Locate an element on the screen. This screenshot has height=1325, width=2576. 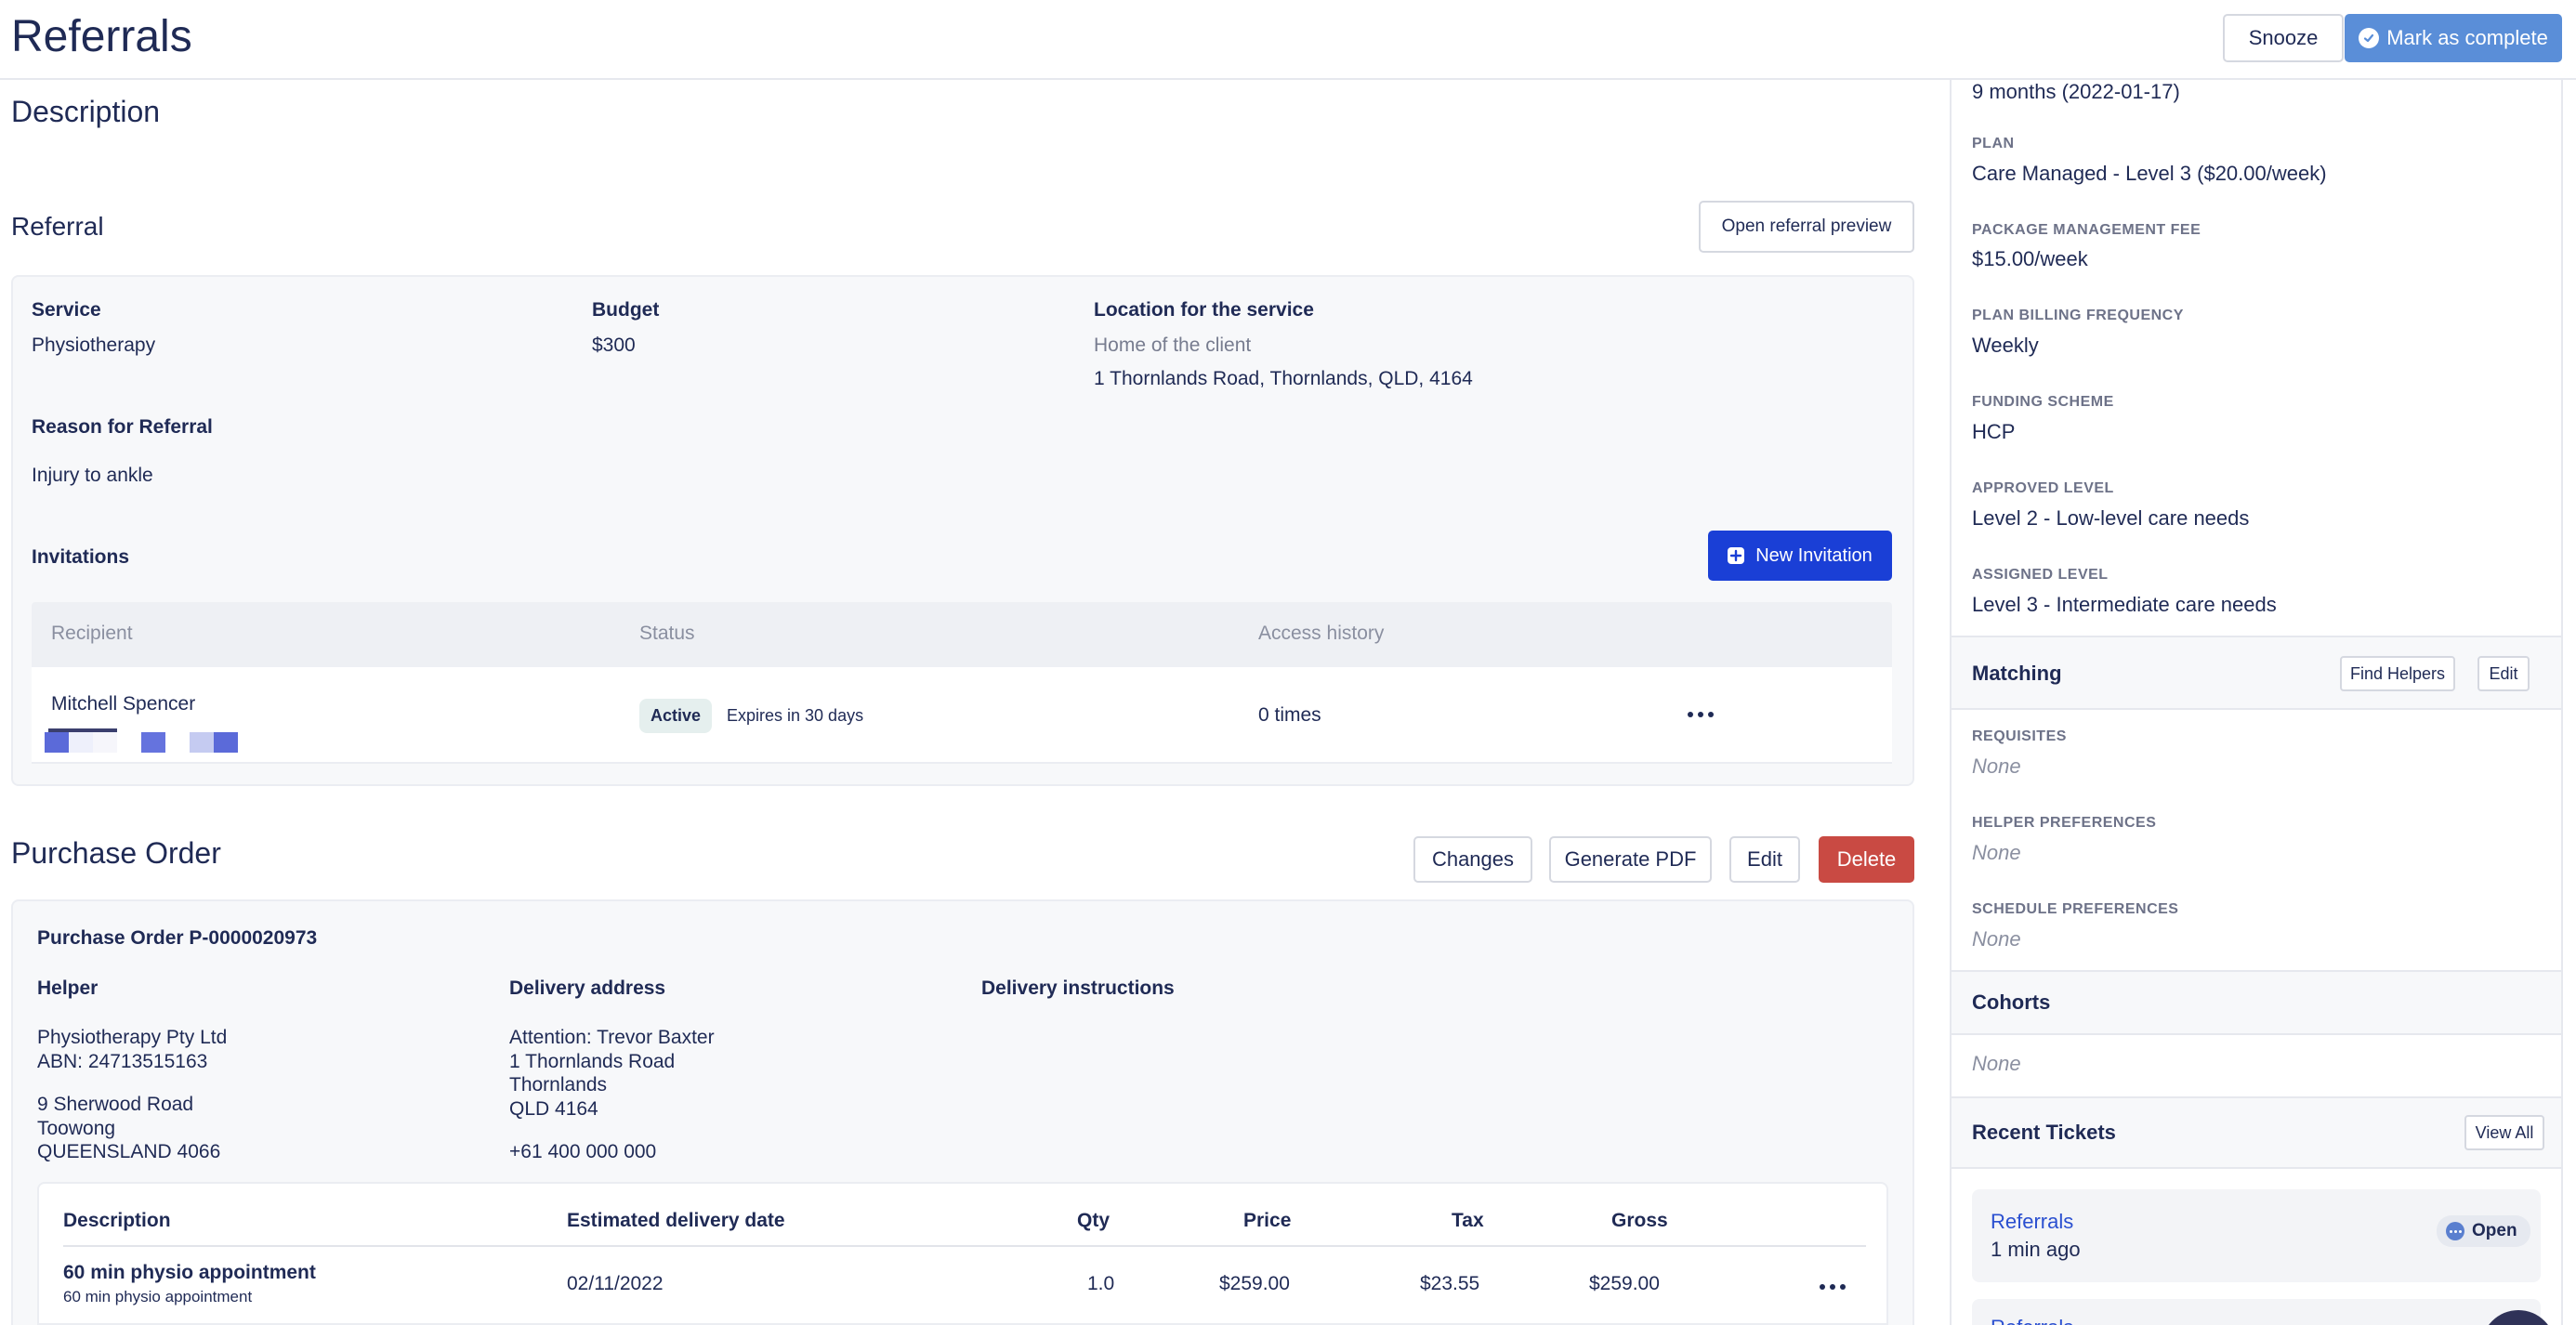
billing-frequency-label: PLAN BILLING FREQUENCY is located at coordinates (2078, 316).